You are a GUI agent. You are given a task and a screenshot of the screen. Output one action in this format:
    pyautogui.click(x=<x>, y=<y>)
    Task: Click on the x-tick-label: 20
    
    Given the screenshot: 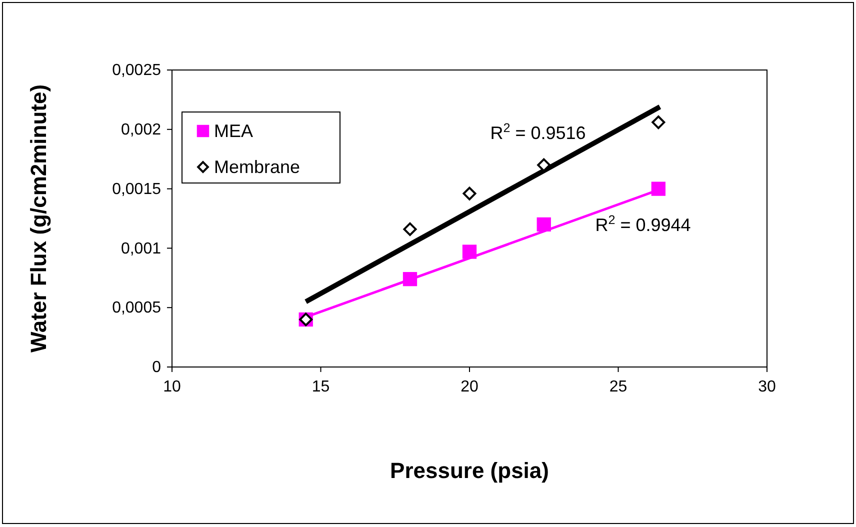 What is the action you would take?
    pyautogui.click(x=469, y=387)
    